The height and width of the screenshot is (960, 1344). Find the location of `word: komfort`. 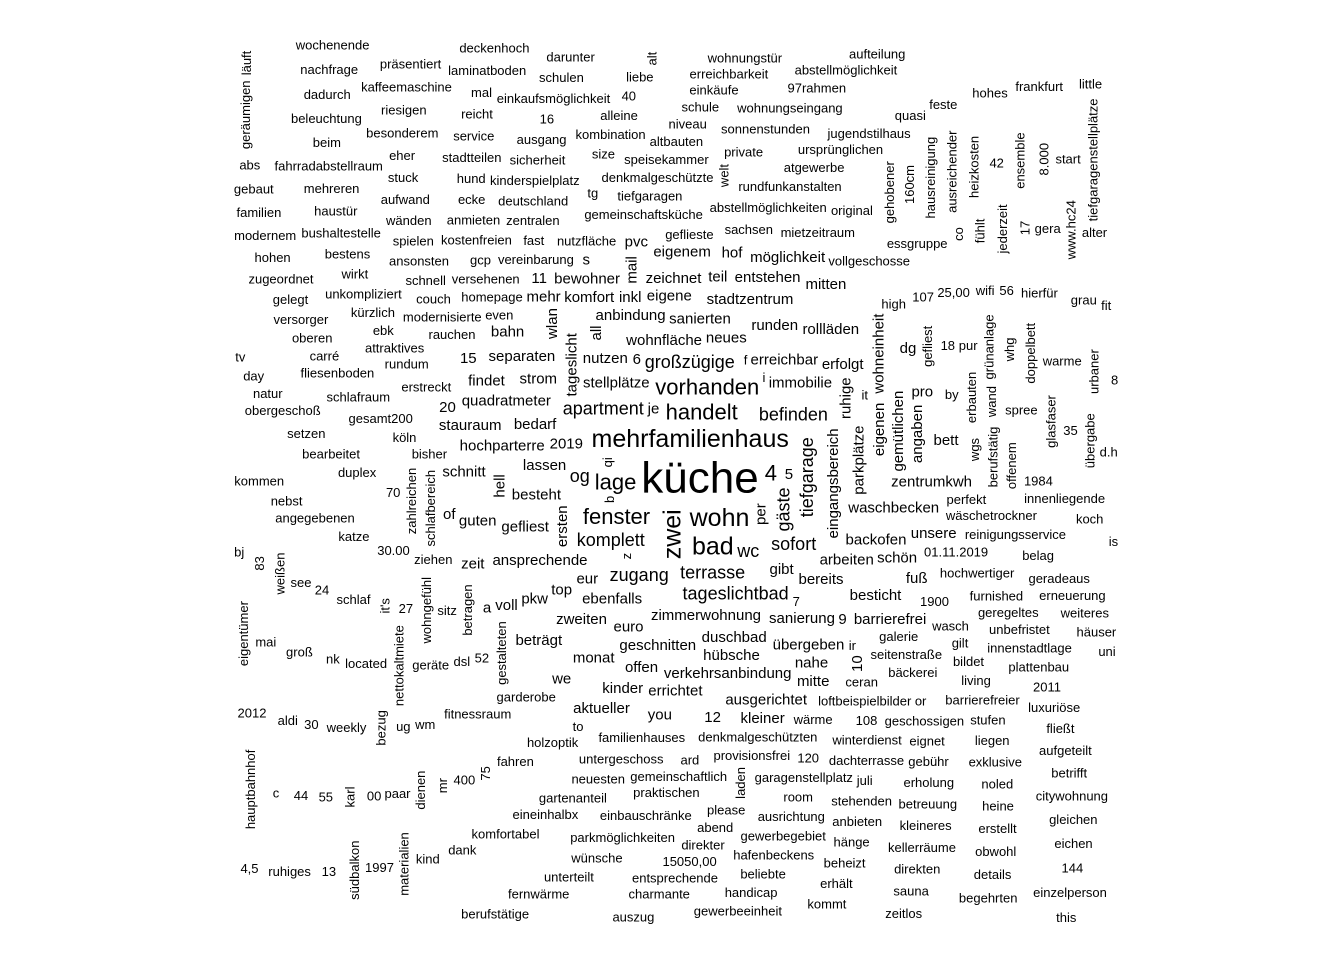

word: komfort is located at coordinates (589, 297).